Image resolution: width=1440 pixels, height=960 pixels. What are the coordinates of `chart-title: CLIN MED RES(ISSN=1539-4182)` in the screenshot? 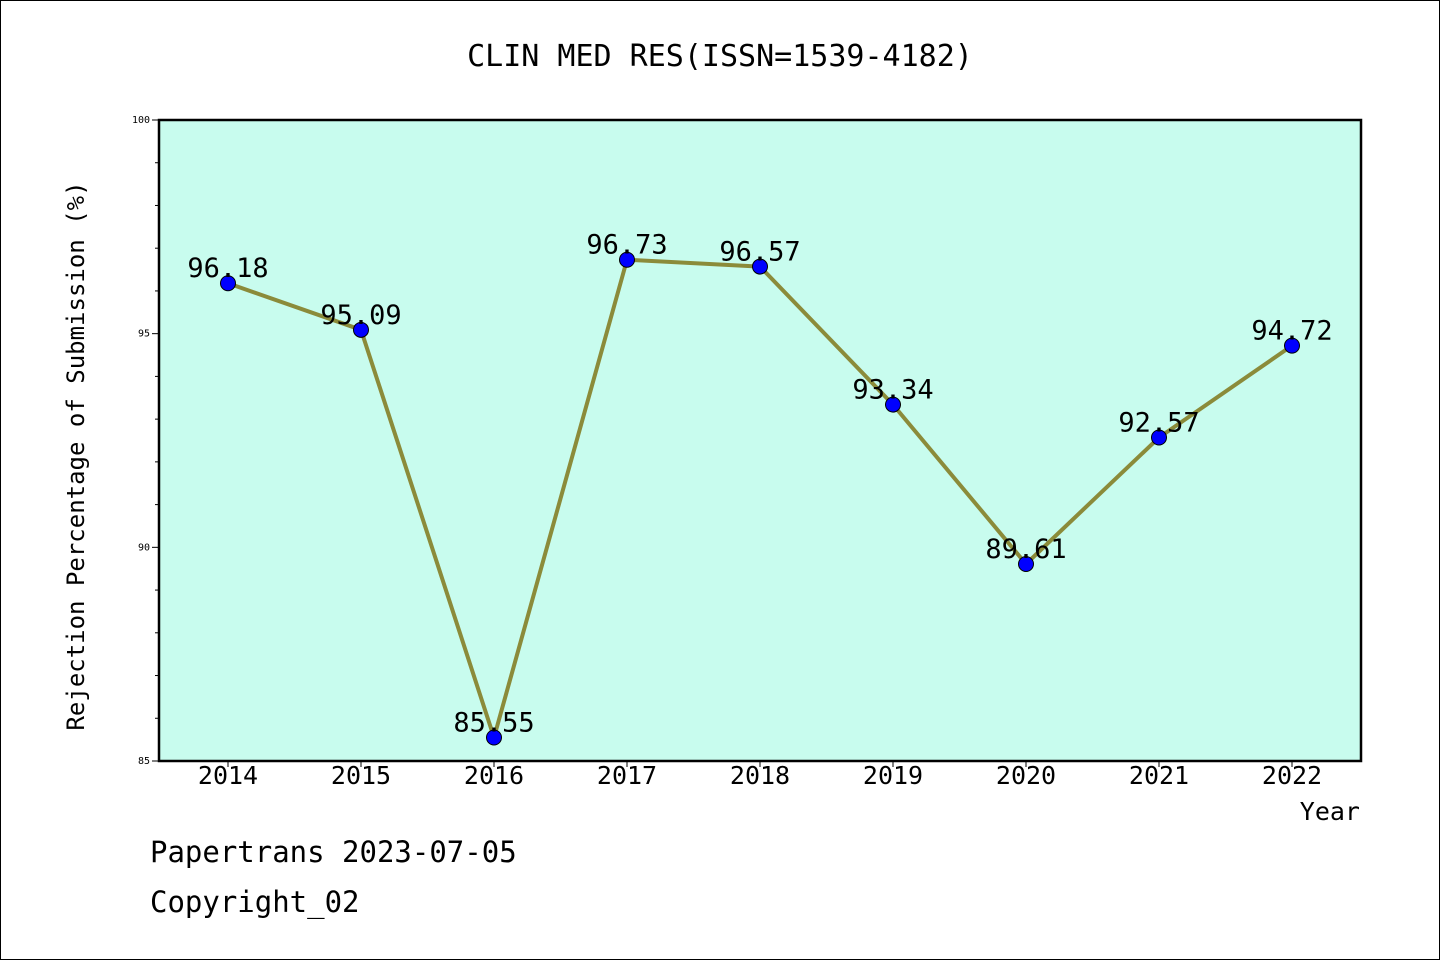 It's located at (720, 56).